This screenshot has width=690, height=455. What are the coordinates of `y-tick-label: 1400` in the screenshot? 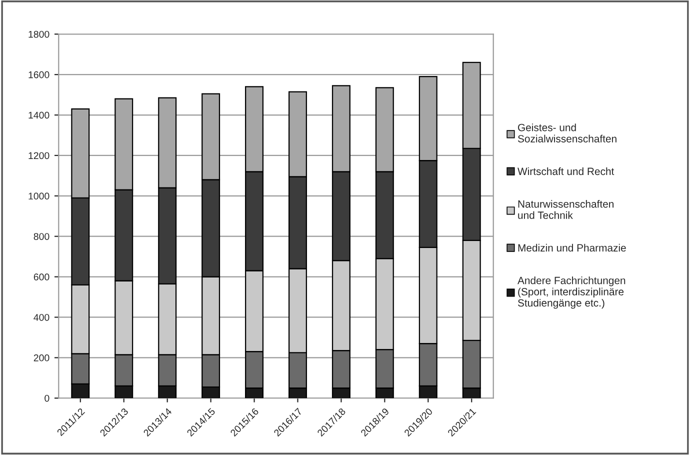 It's located at (39, 115).